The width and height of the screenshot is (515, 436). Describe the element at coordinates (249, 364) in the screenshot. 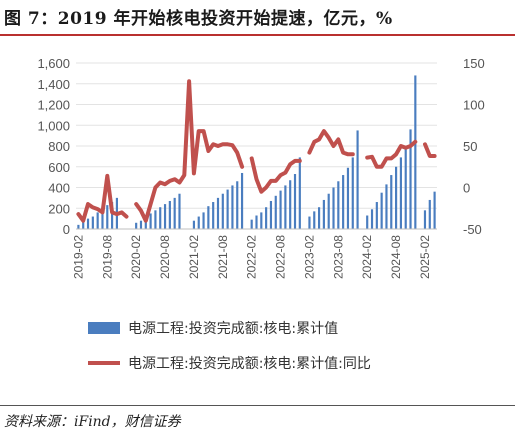

I see `legend-line-label: 电源工程:投资完成额:核电:累计值:同比` at that location.